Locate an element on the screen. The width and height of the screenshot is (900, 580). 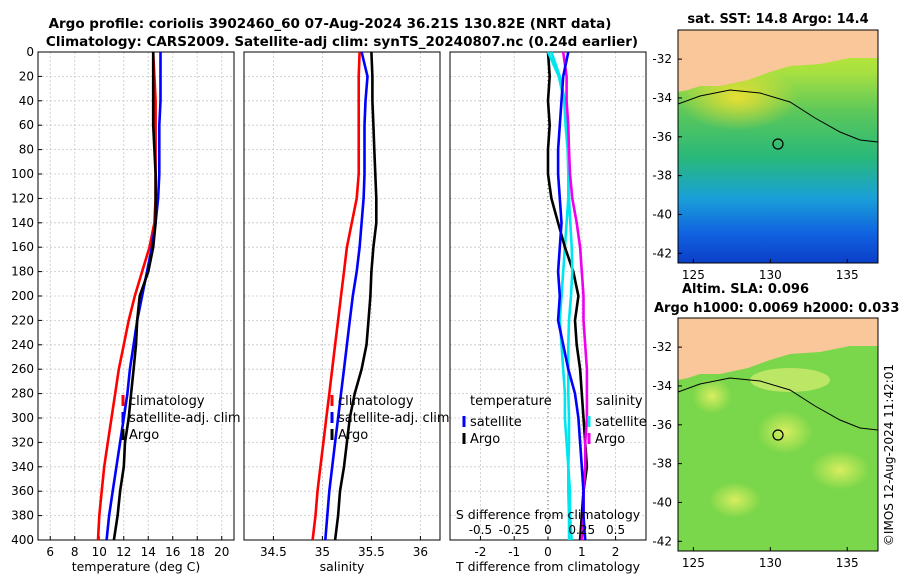
x-tick-label: 14 is located at coordinates (148, 552).